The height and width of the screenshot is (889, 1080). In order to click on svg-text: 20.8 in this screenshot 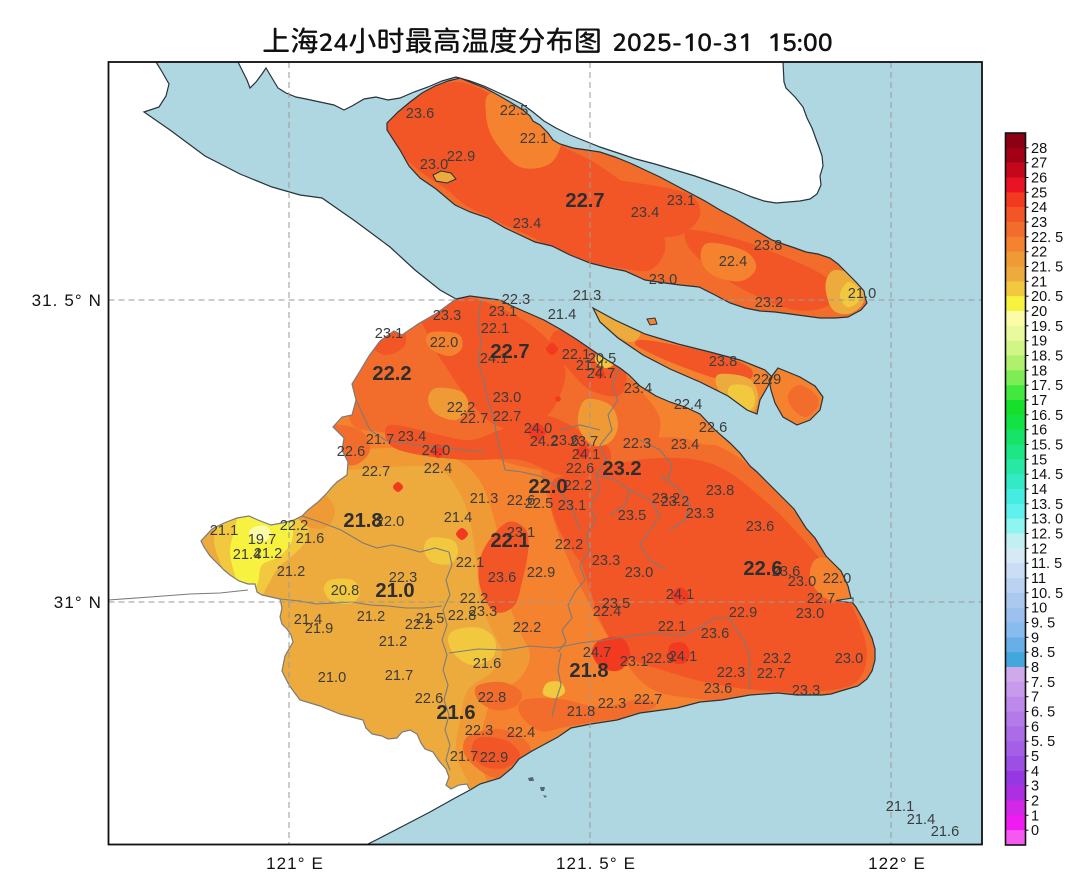, I will do `click(345, 591)`.